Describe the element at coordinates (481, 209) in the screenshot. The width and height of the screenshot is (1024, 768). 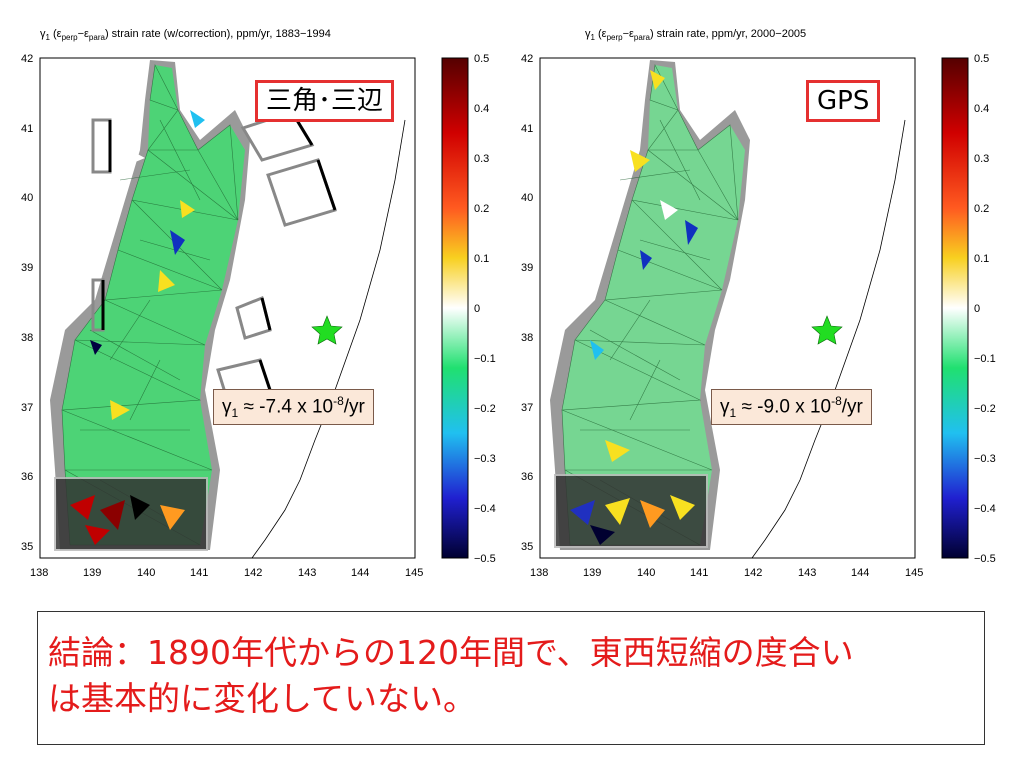
I see `cb-tick-0.2: 0.2` at that location.